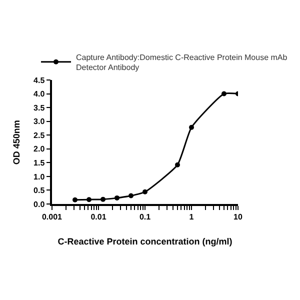 This screenshot has height=300, width=300. Describe the element at coordinates (40, 80) in the screenshot. I see `y-tick-label: 4.5` at that location.